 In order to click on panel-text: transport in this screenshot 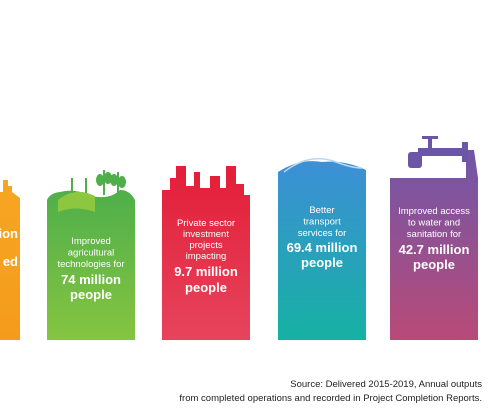, I will do `click(322, 222)`.